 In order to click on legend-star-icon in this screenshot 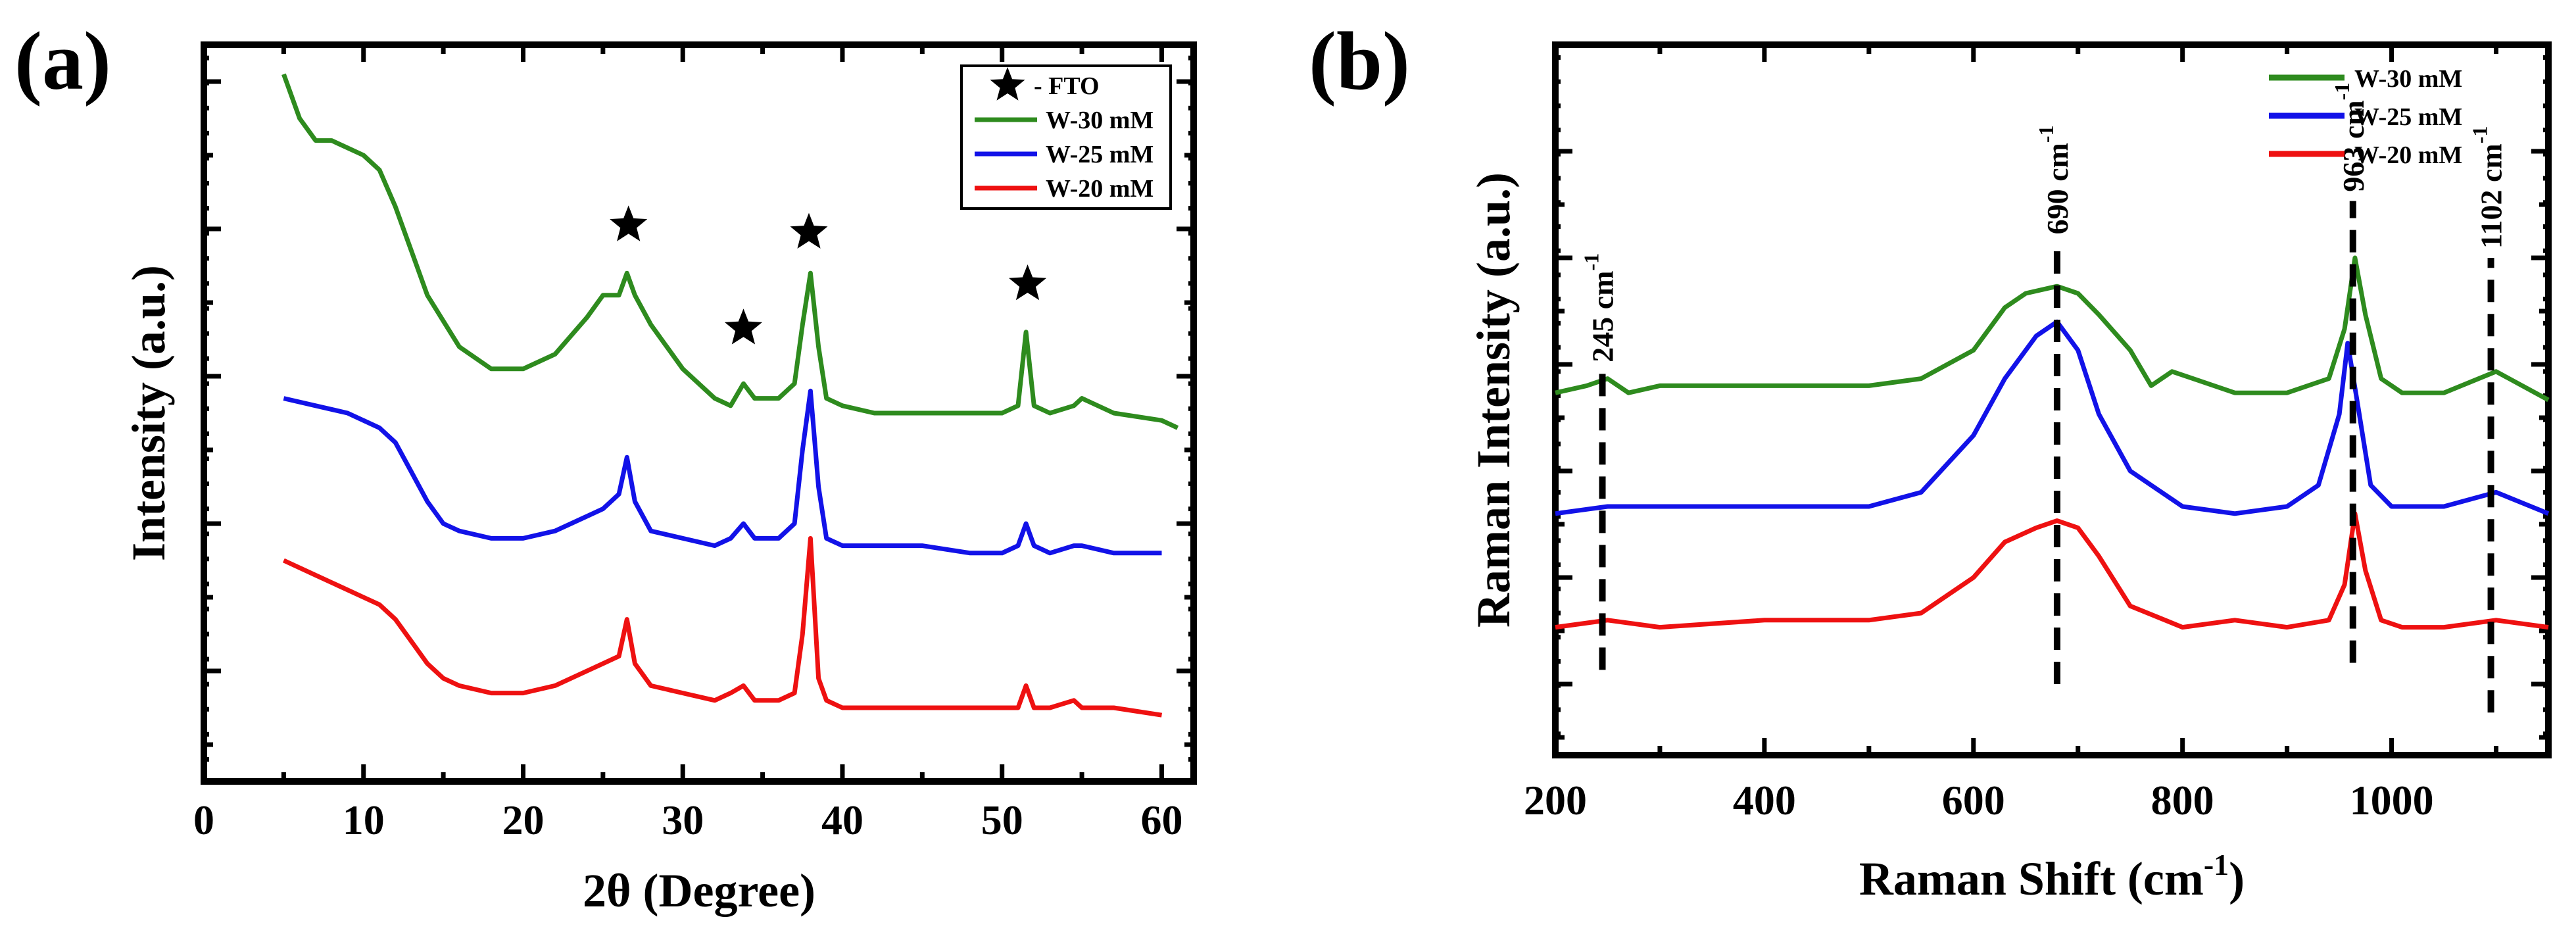, I will do `click(1007, 84)`.